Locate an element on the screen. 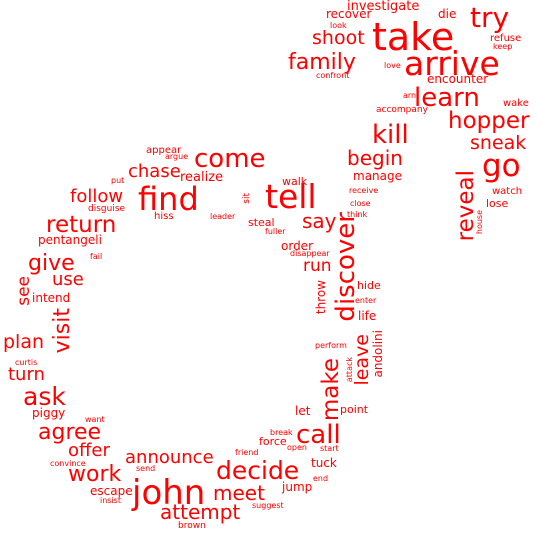  word: visit is located at coordinates (62, 331).